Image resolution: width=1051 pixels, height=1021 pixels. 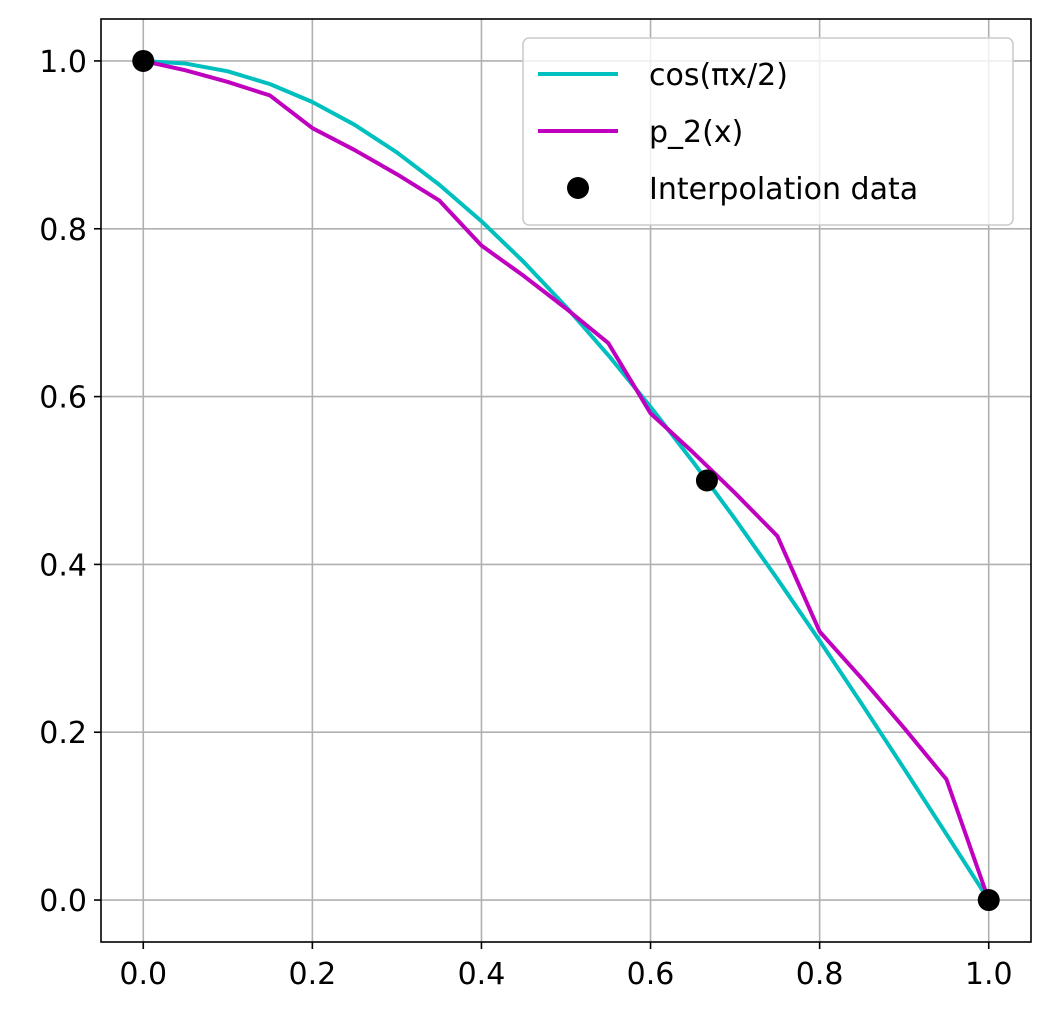 What do you see at coordinates (63, 62) in the screenshot?
I see `y-tick-label: 1.0` at bounding box center [63, 62].